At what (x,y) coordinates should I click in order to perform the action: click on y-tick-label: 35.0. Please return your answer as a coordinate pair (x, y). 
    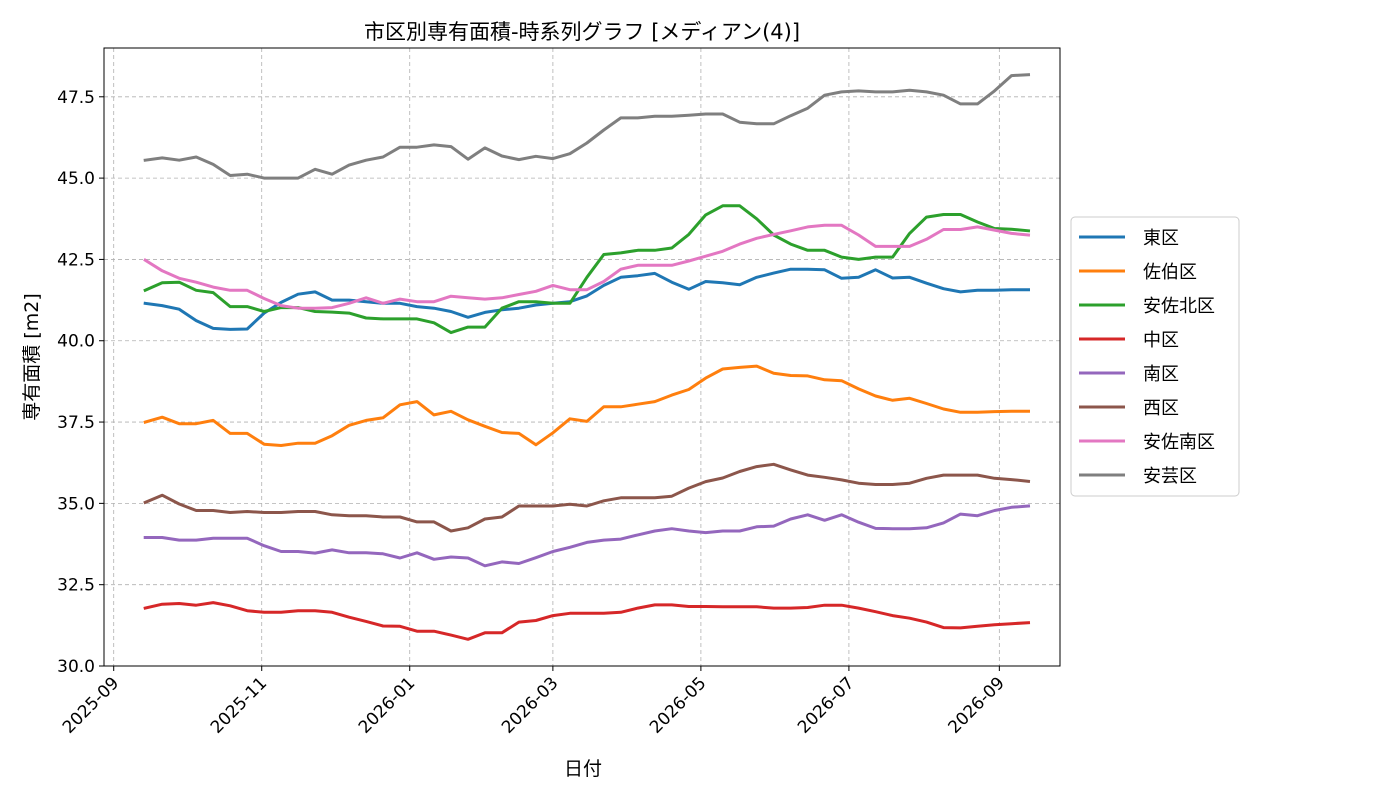
    Looking at the image, I should click on (76, 504).